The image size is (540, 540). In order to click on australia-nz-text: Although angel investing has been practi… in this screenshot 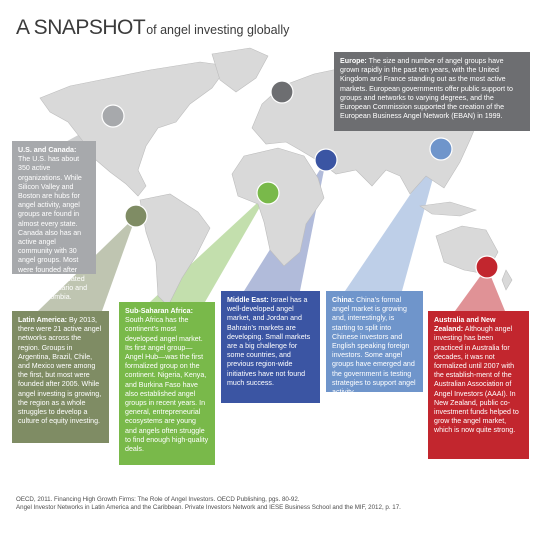, I will do `click(476, 380)`.